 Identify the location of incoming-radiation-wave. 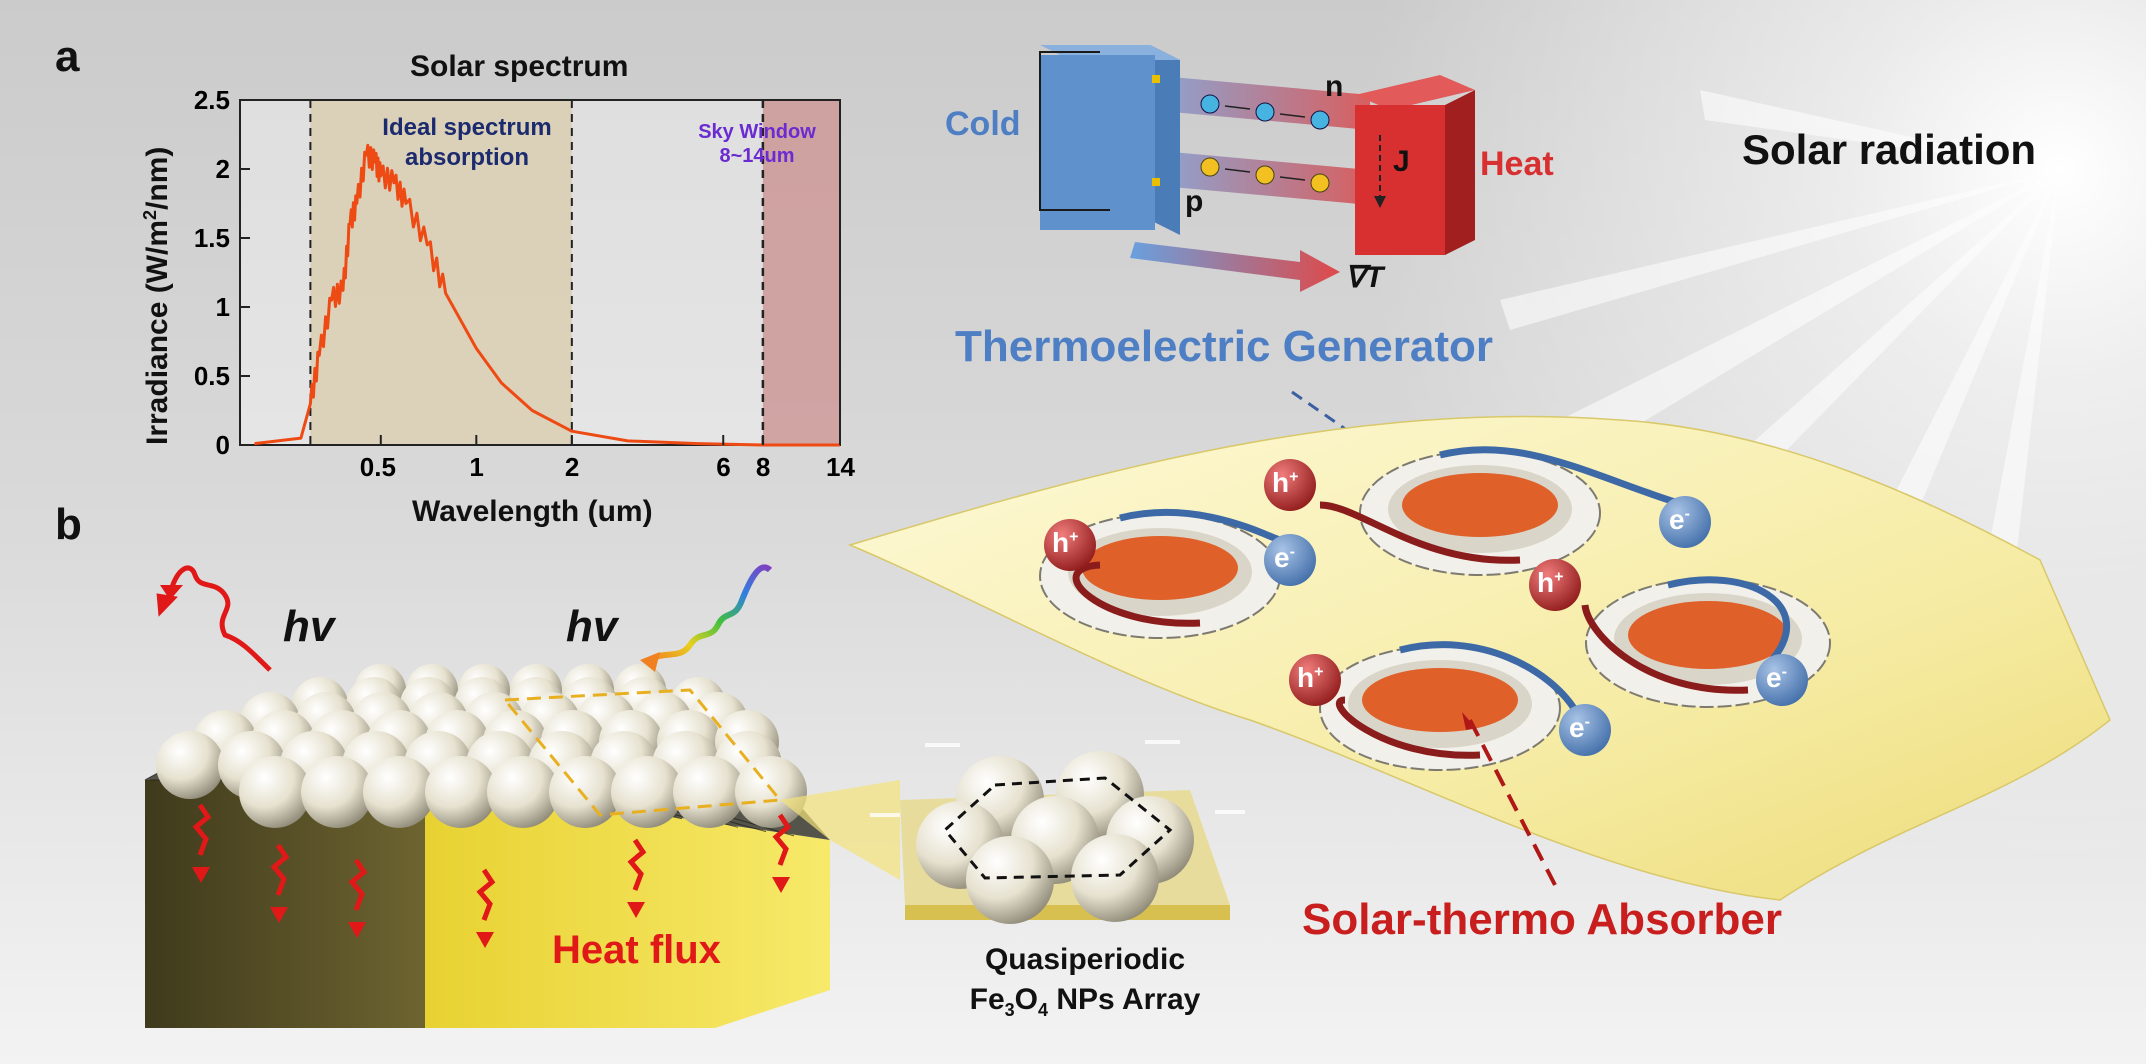
(710, 613).